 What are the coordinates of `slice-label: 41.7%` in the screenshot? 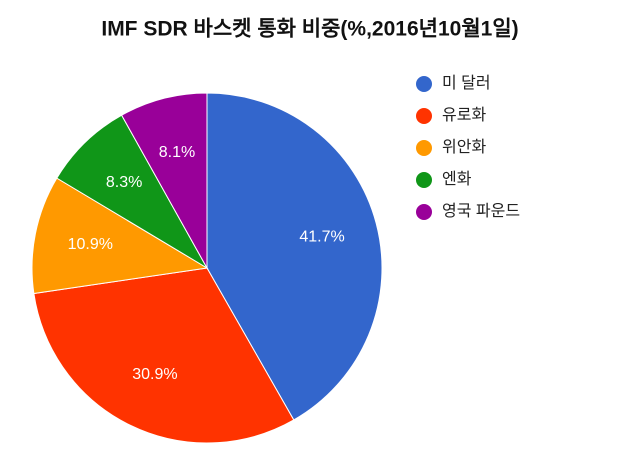 It's located at (321, 237).